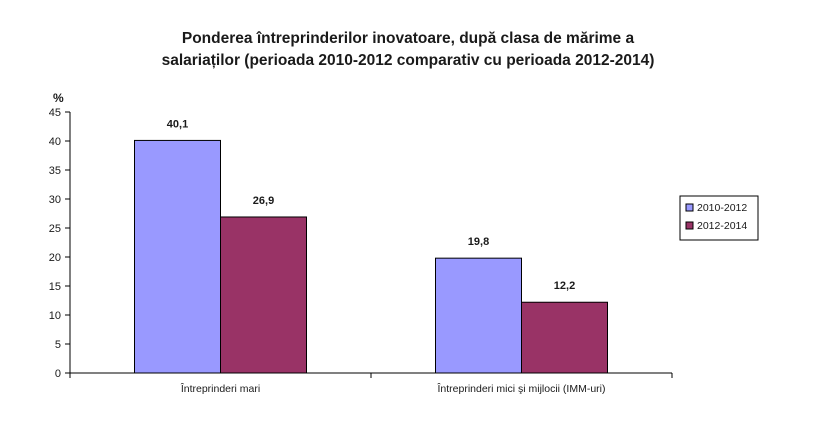 The width and height of the screenshot is (820, 446). Describe the element at coordinates (55, 287) in the screenshot. I see `y-tick-label: 15` at that location.